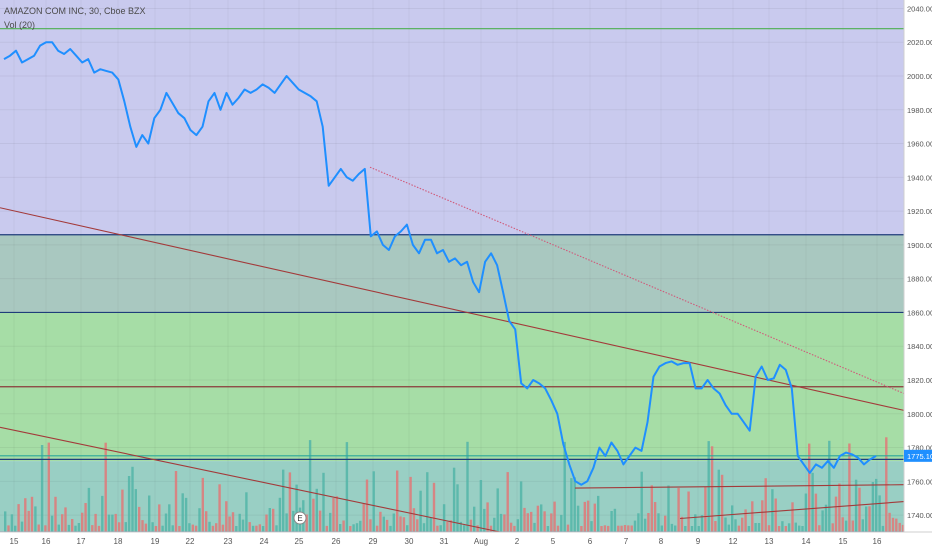 This screenshot has width=932, height=555. I want to click on x-tick-label: 8, so click(661, 541).